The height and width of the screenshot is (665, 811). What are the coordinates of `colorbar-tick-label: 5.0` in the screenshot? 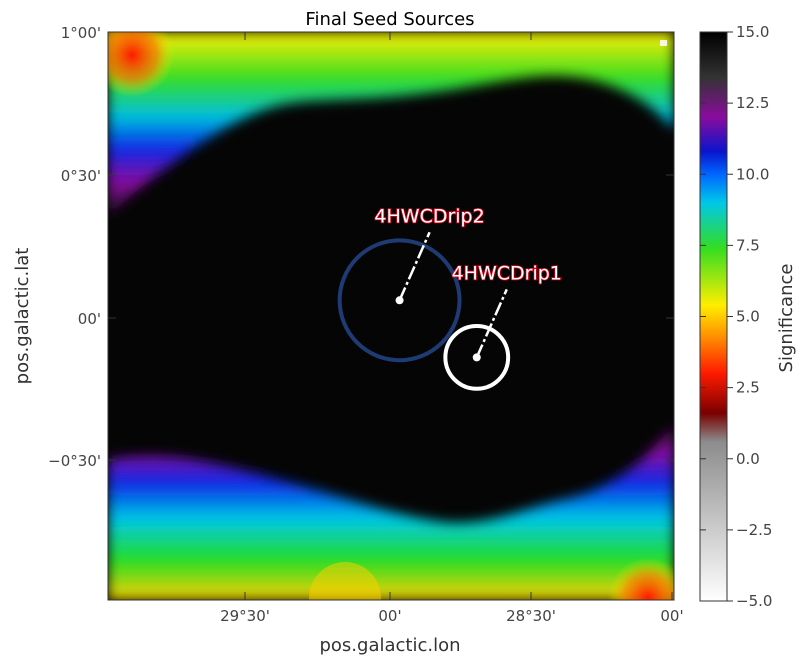 It's located at (748, 317).